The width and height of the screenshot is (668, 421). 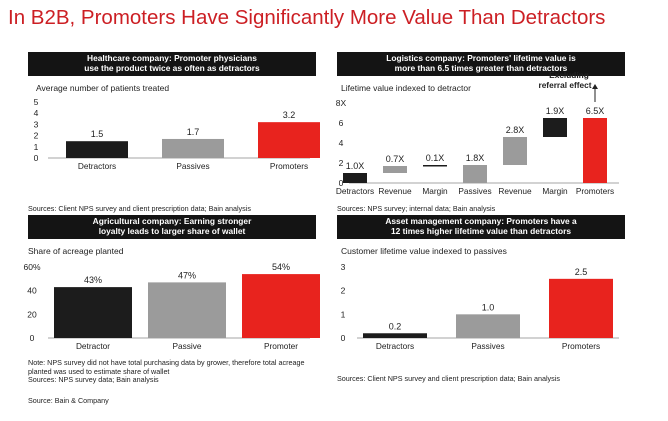 What do you see at coordinates (435, 158) in the screenshot?
I see `data-label: 0.1X` at bounding box center [435, 158].